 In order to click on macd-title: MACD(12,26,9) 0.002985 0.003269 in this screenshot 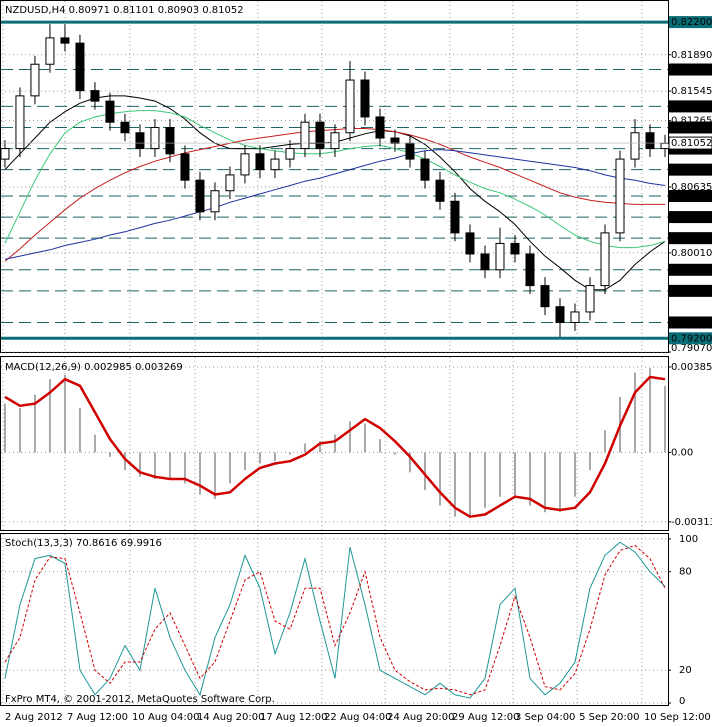, I will do `click(94, 367)`.